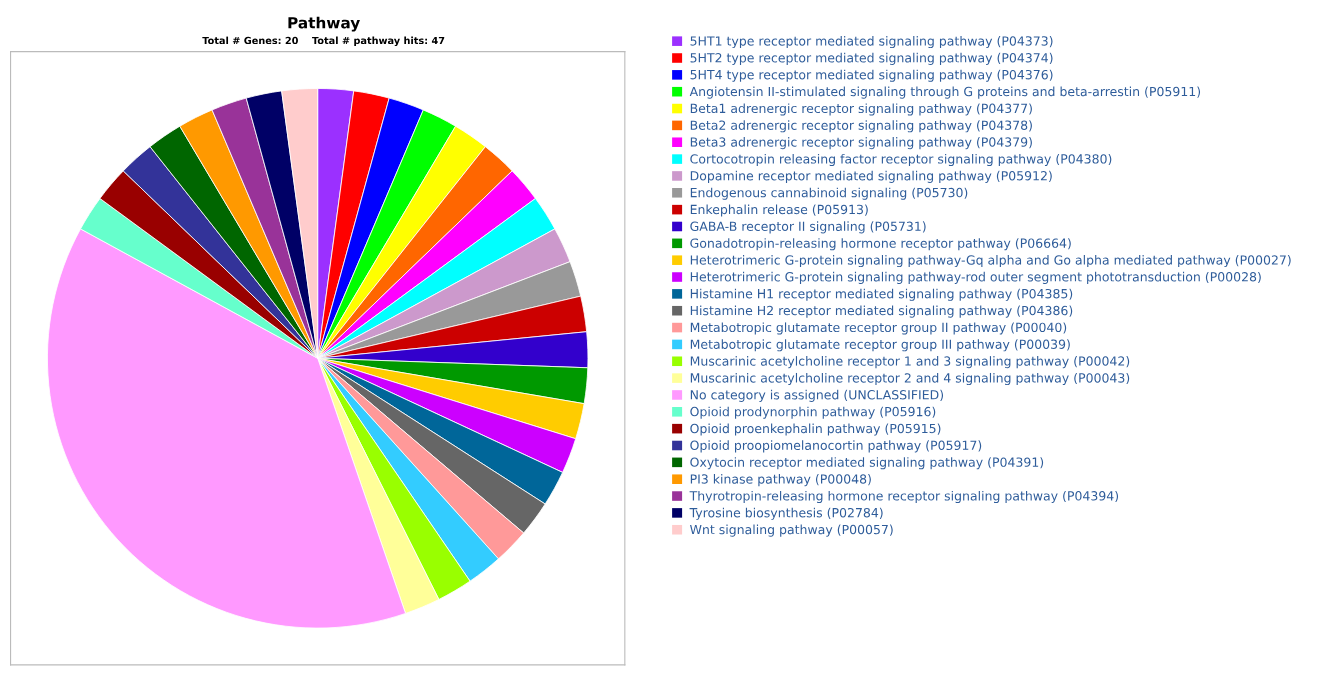 The width and height of the screenshot is (1321, 689). I want to click on legend-label: Muscarinic acetylcholine receptor 1 and 3 signaling pathway (P00042), so click(910, 362).